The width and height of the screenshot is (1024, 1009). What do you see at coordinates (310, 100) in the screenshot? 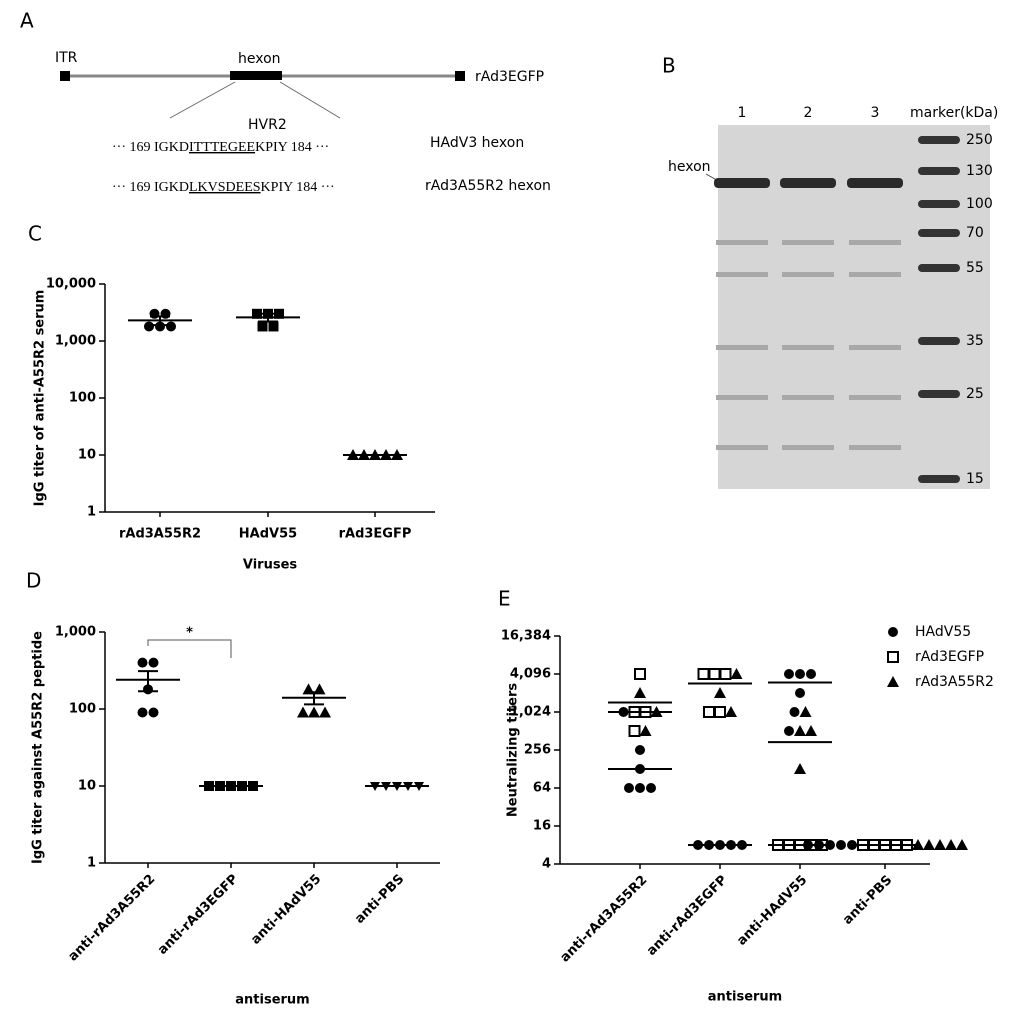
I see `zoom-line` at bounding box center [310, 100].